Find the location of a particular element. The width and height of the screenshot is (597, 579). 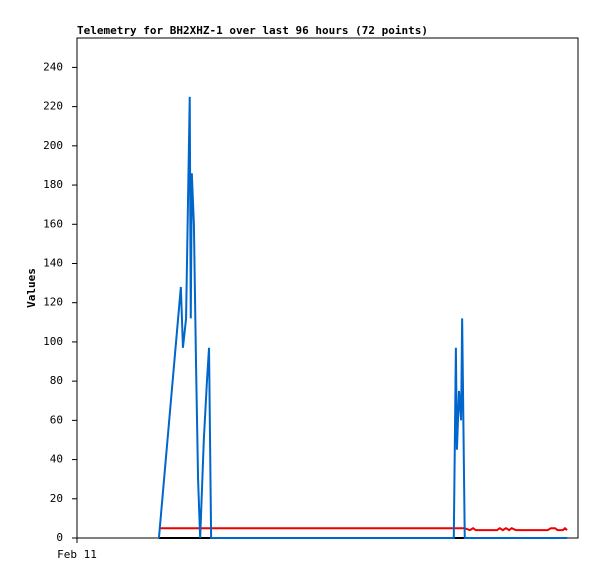

y-tick-label: 240 is located at coordinates (53, 66).